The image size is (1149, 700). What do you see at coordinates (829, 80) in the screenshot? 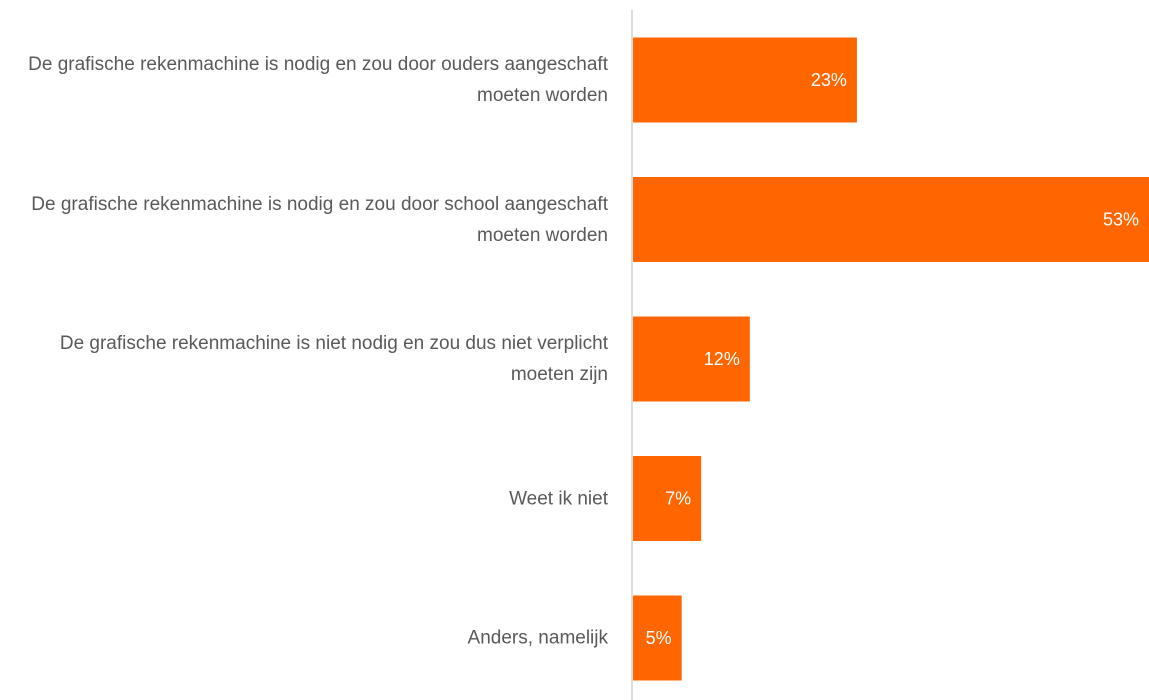
I see `data-label: 23%` at bounding box center [829, 80].